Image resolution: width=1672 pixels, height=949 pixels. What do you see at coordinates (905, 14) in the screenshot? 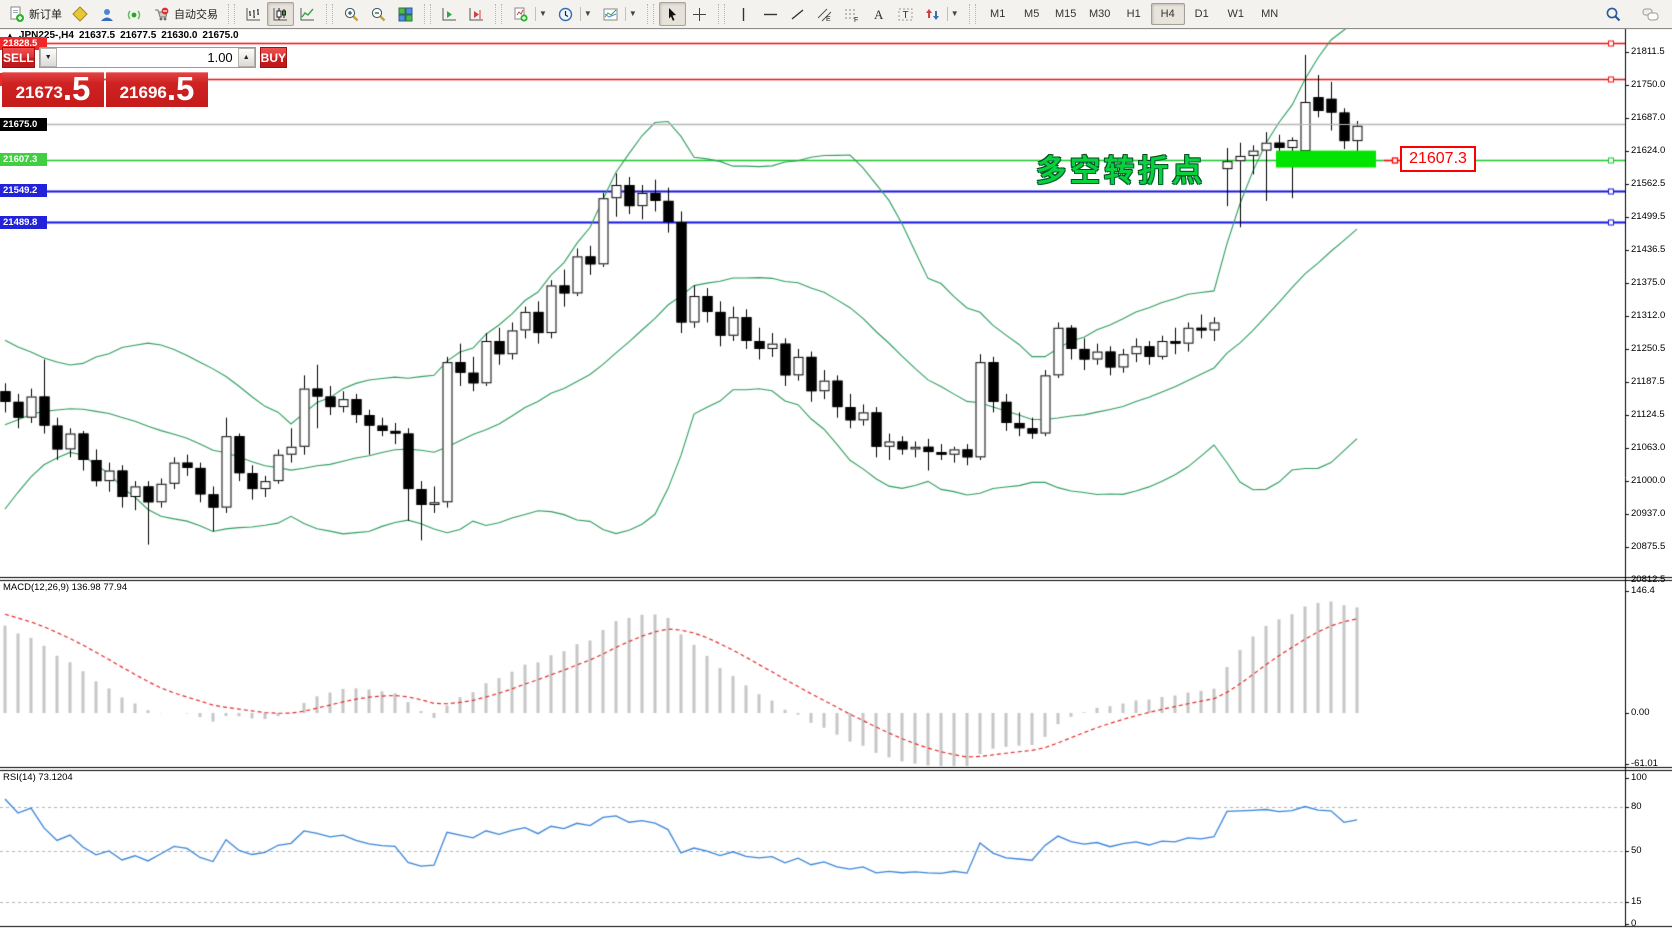
I see `text-label-button: T` at bounding box center [905, 14].